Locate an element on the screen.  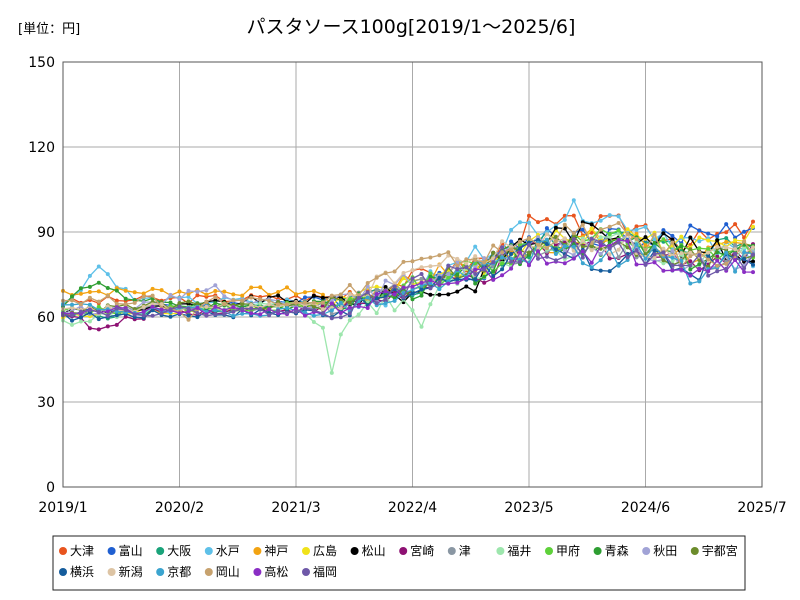
x-tick-label: 2024/6 is located at coordinates (645, 508).